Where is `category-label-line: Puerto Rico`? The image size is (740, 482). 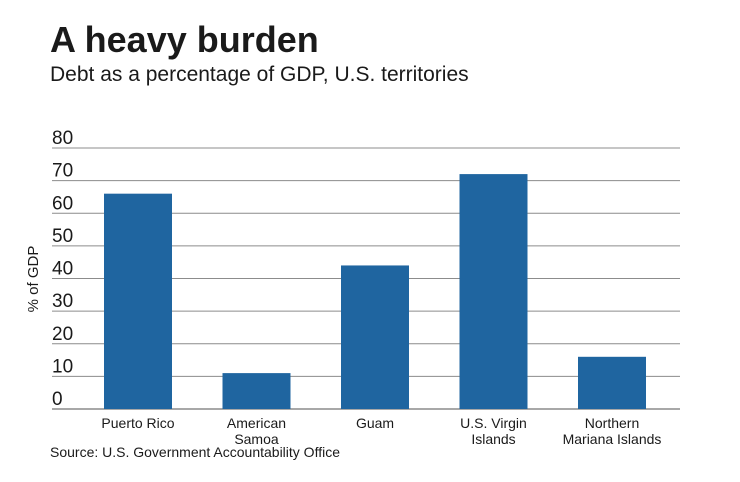
category-label-line: Puerto Rico is located at coordinates (137, 423).